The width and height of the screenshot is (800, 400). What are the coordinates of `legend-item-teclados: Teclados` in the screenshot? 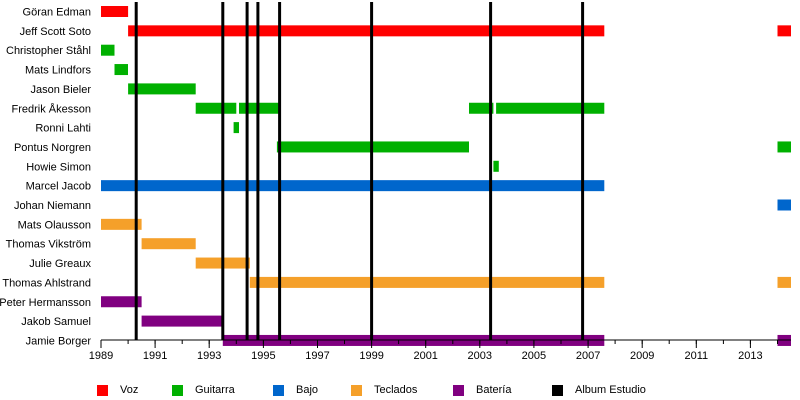 It's located at (384, 390).